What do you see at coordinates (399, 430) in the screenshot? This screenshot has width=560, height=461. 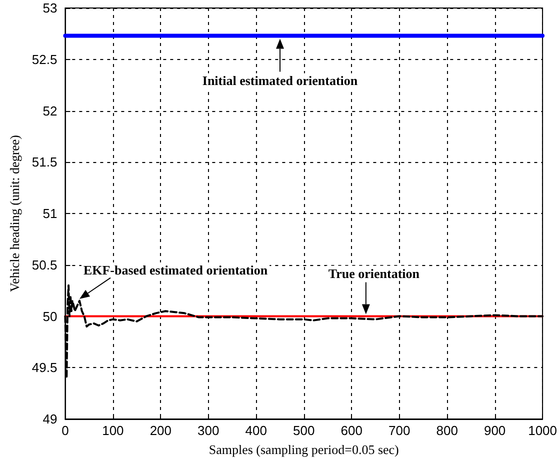 I see `x-tick-label: 700` at bounding box center [399, 430].